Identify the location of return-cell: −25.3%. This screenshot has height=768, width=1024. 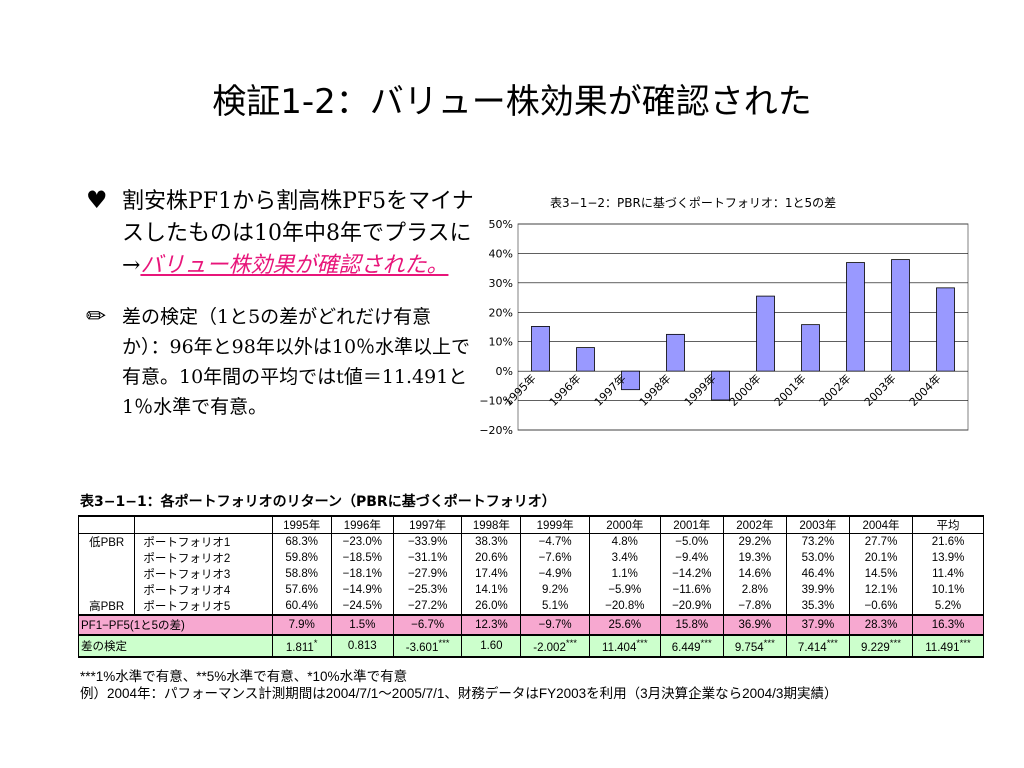
(427, 590).